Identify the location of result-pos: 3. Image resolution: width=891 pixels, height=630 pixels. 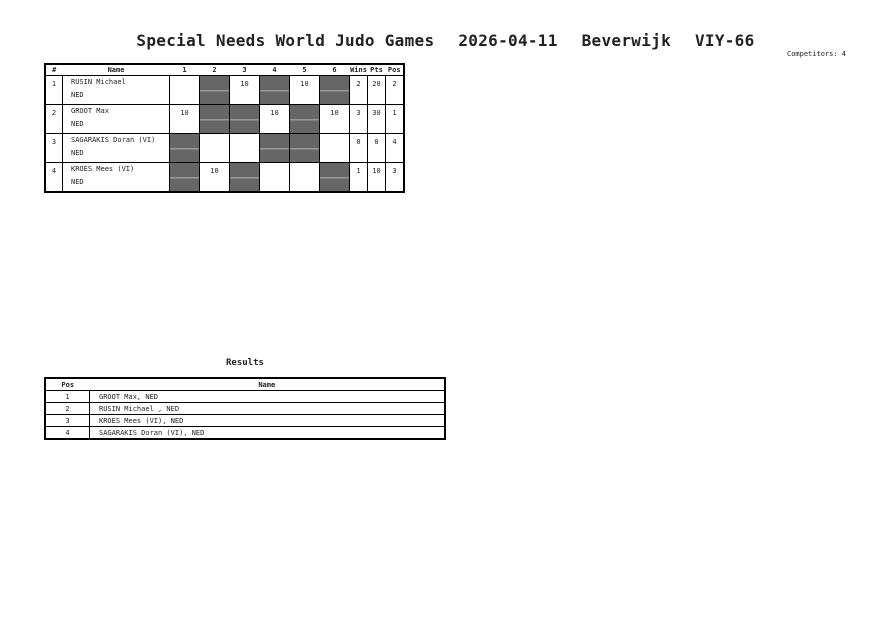
(67, 420).